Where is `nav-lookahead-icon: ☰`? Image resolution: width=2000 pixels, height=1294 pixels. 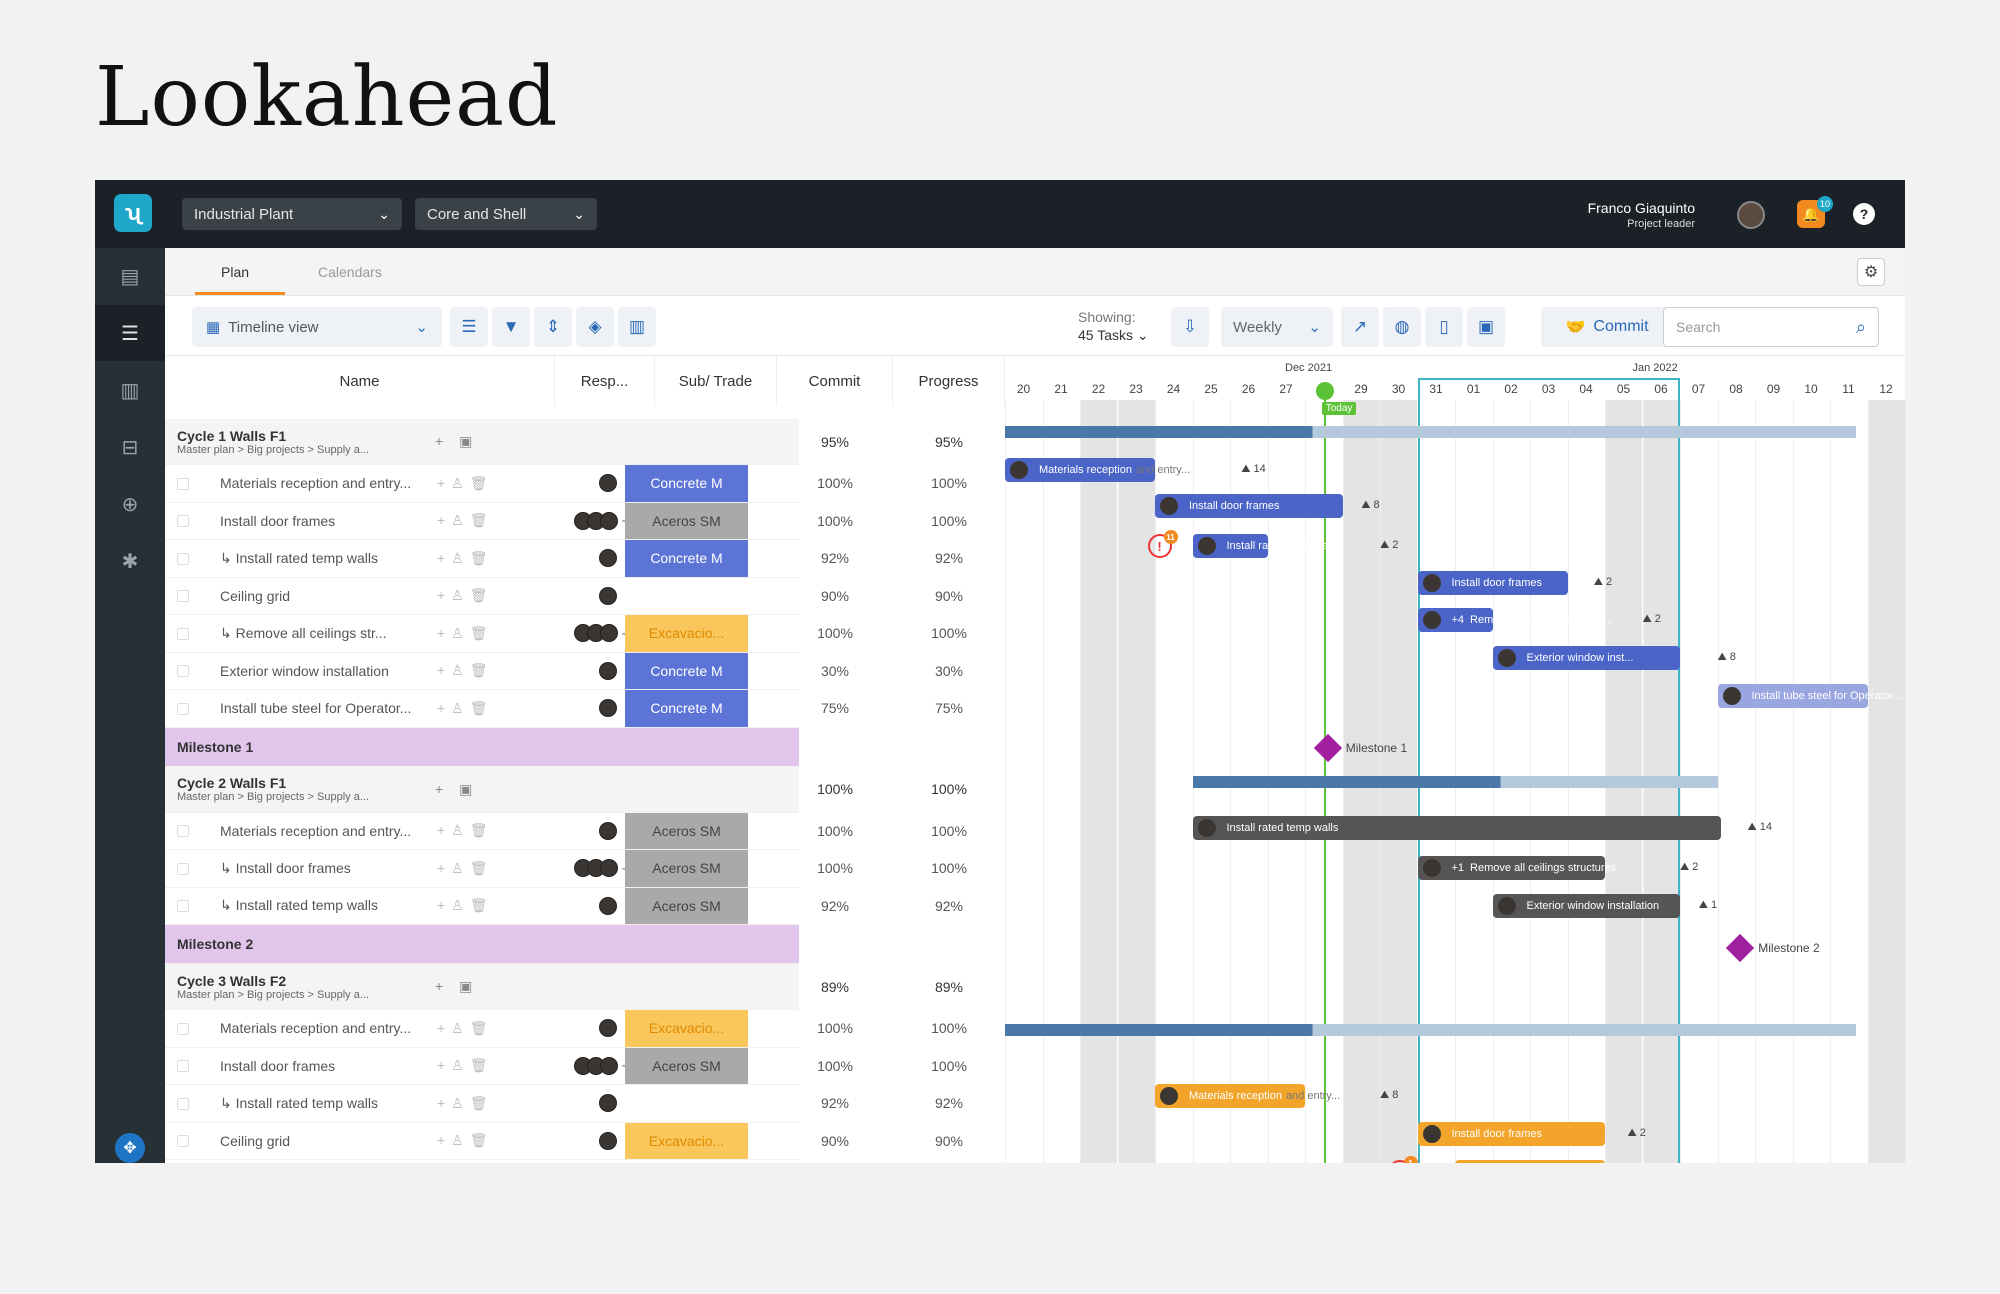
nav-lookahead-icon: ☰ is located at coordinates (130, 333).